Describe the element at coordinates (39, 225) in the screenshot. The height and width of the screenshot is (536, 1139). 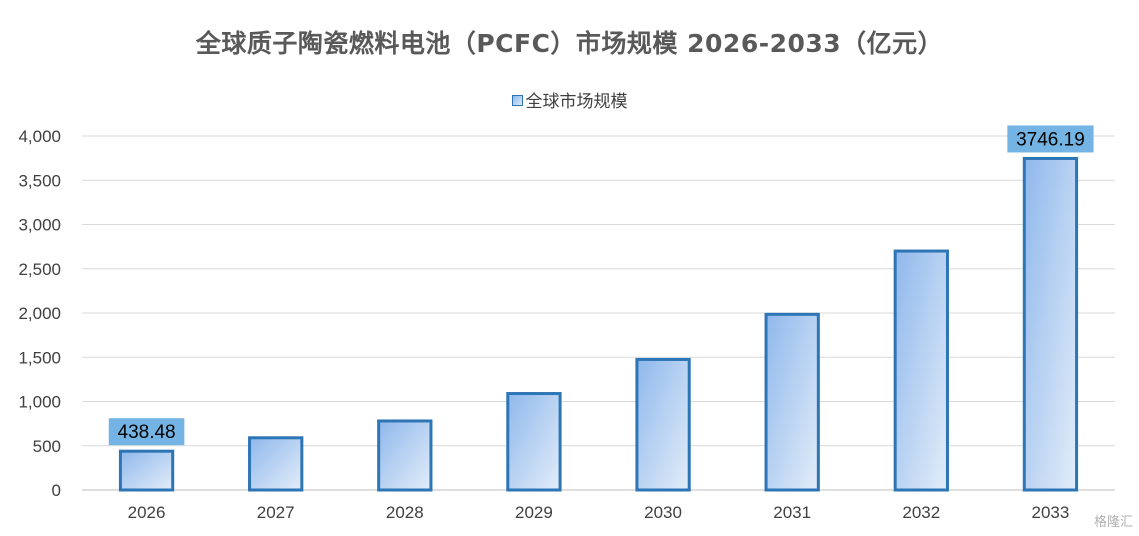
I see `y-tick-label: 3,000` at that location.